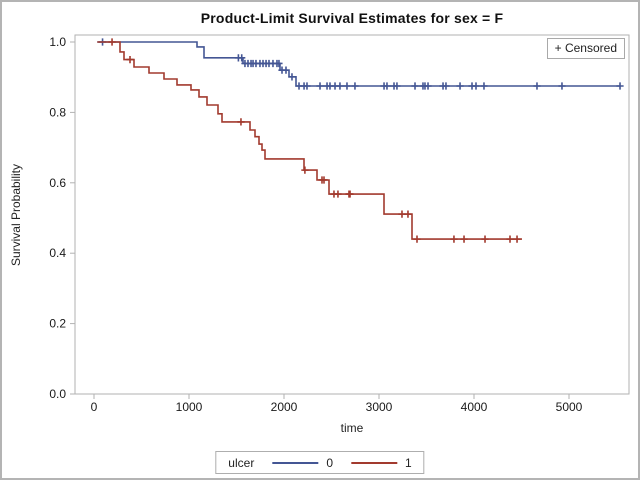  I want to click on y-tick-label: 0.2, so click(57, 324).